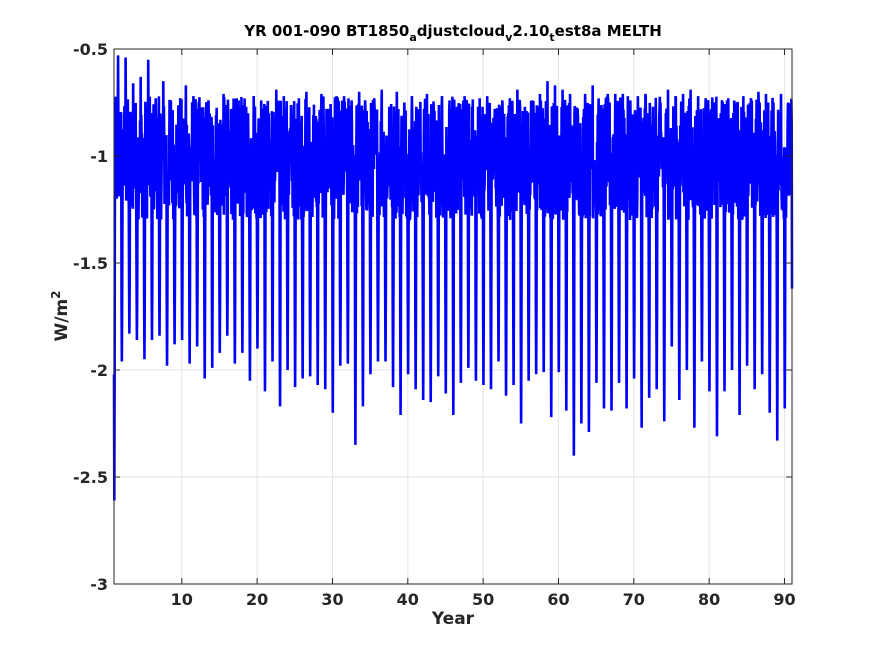  Describe the element at coordinates (408, 599) in the screenshot. I see `x-tick-label: 40` at that location.